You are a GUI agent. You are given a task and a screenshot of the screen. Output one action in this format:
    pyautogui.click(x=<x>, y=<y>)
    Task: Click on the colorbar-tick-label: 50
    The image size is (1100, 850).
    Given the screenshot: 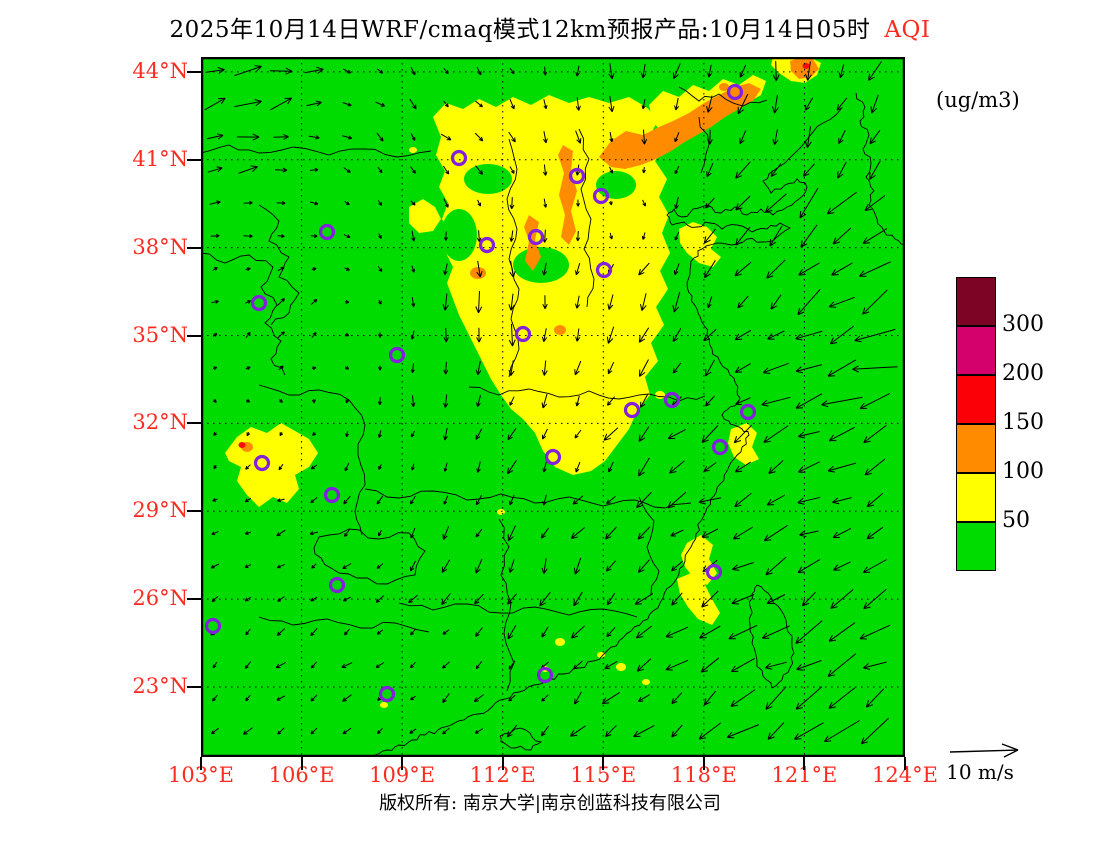 What is the action you would take?
    pyautogui.click(x=1016, y=520)
    